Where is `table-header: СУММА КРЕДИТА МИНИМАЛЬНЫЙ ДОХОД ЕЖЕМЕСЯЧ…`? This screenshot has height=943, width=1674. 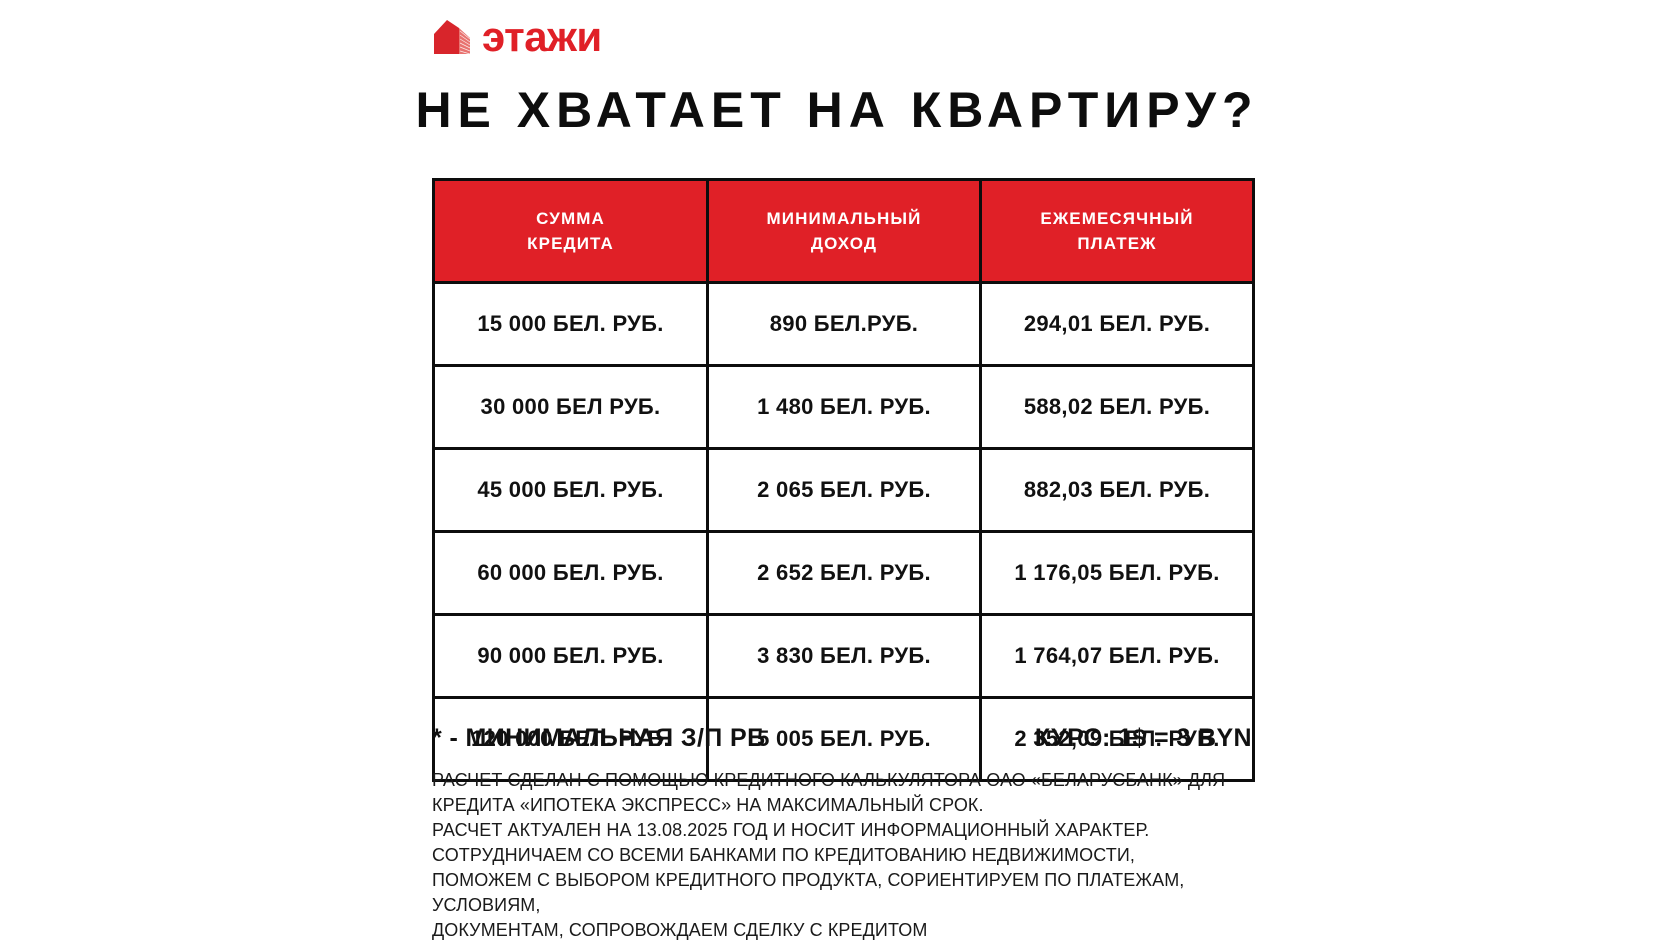
table-header: СУММА КРЕДИТА МИНИМАЛЬНЫЙ ДОХОД ЕЖЕМЕСЯЧ… is located at coordinates (843, 231).